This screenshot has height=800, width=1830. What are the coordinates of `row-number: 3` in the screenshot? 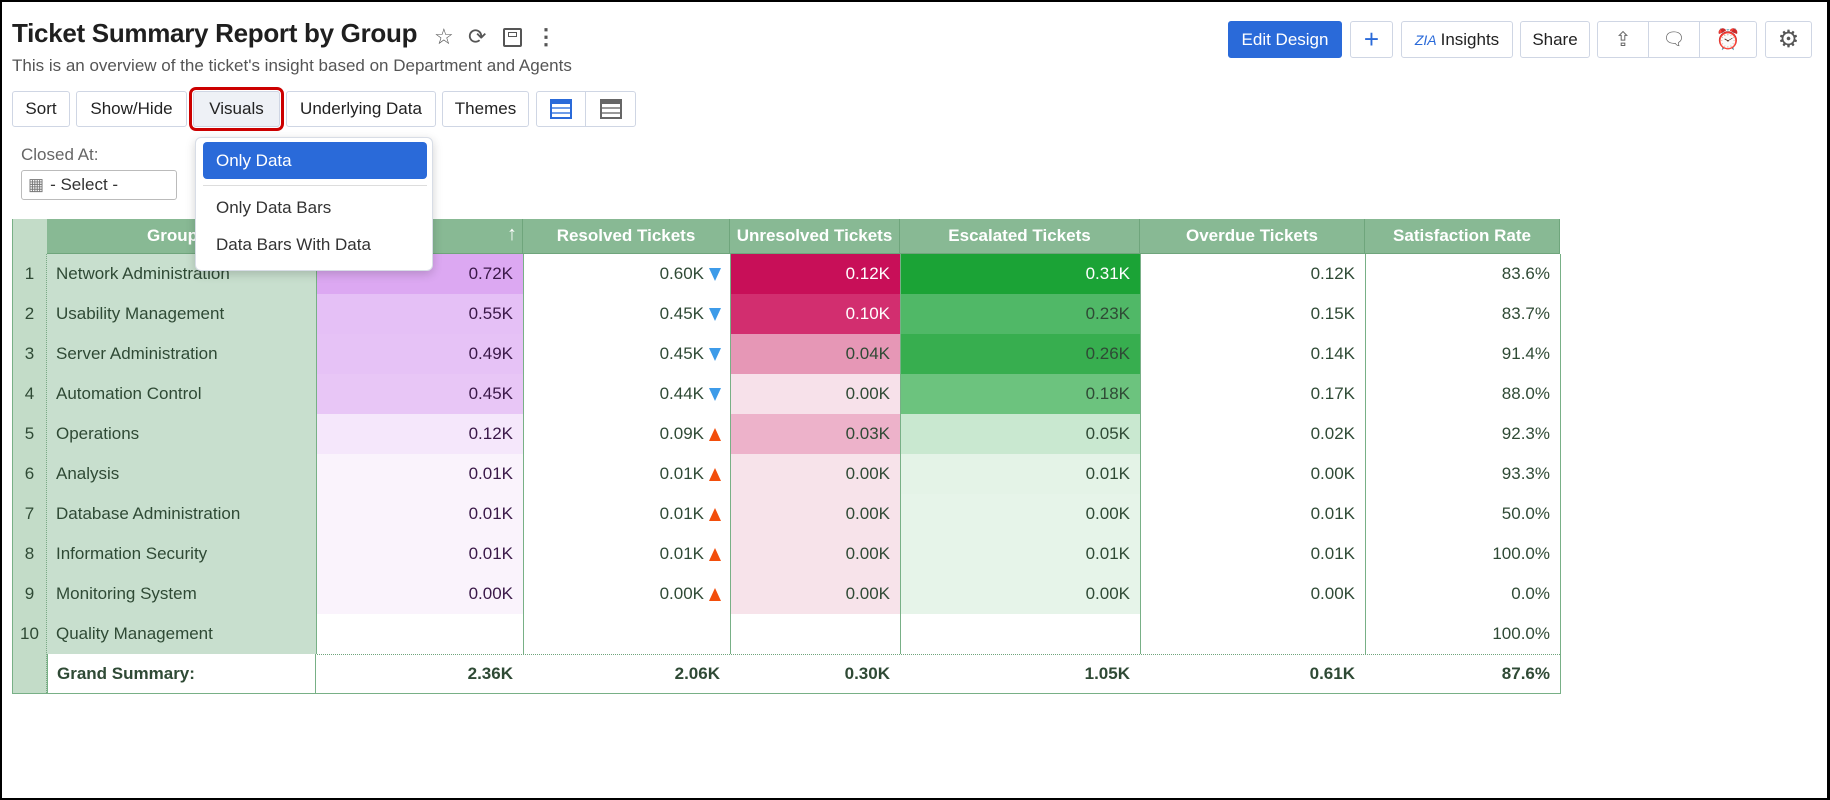 It's located at (29, 353).